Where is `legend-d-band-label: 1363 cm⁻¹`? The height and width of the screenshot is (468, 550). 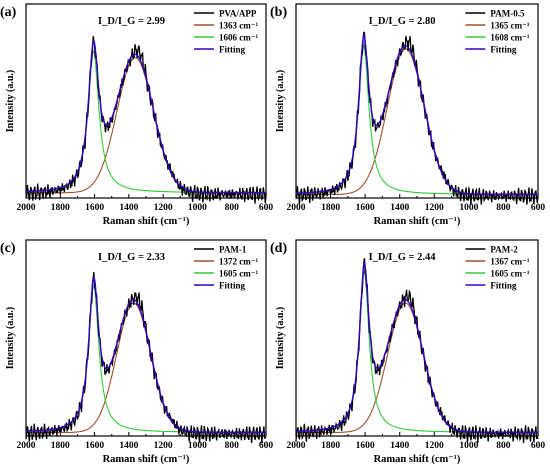
legend-d-band-label: 1363 cm⁻¹ is located at coordinates (238, 26).